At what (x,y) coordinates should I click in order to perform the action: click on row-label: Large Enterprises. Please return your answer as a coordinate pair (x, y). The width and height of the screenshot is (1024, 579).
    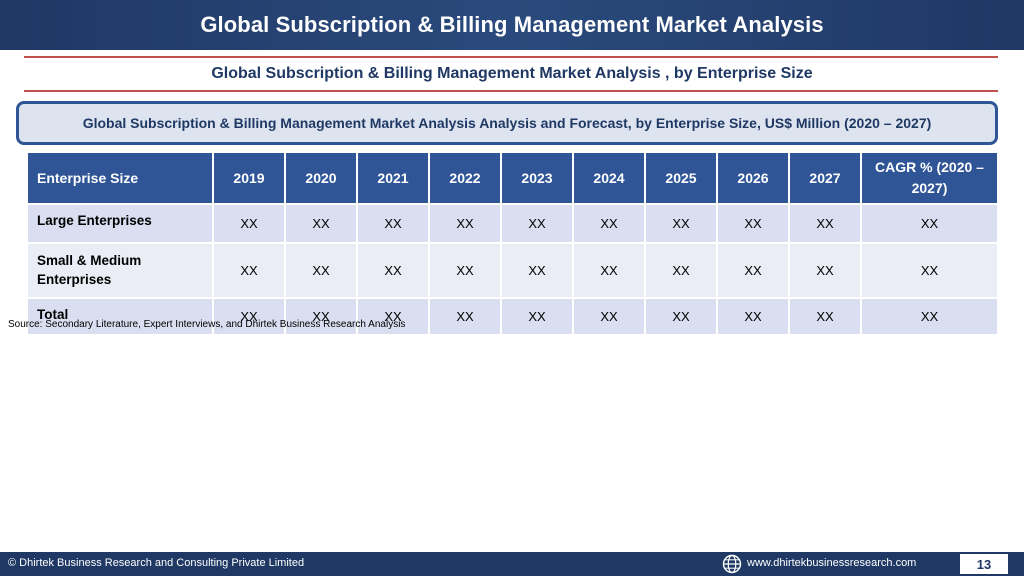
    Looking at the image, I should click on (120, 223).